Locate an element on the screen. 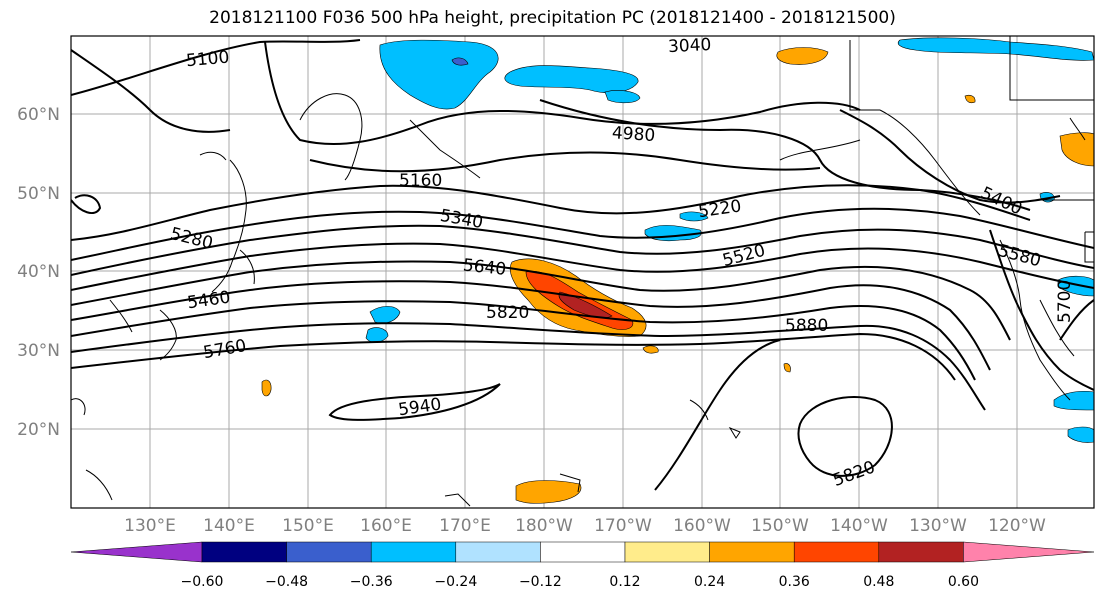  lon-label: 140°E is located at coordinates (229, 526).